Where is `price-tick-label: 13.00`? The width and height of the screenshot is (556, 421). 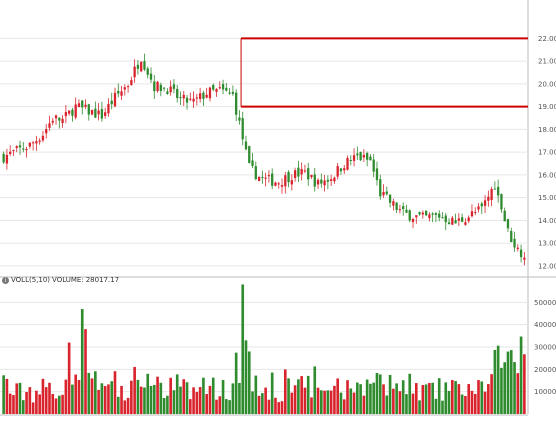 price-tick-label: 13.00 is located at coordinates (547, 244).